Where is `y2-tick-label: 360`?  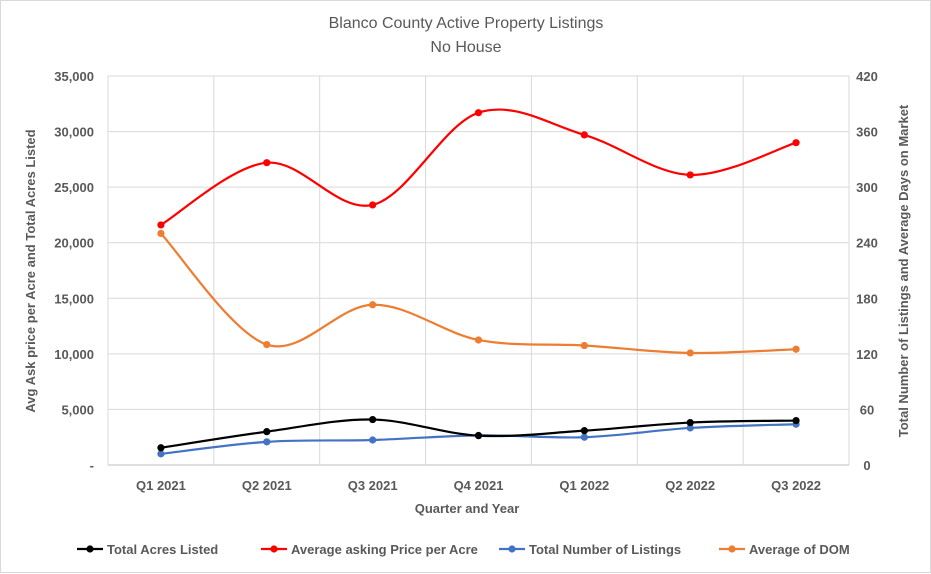
y2-tick-label: 360 is located at coordinates (867, 132).